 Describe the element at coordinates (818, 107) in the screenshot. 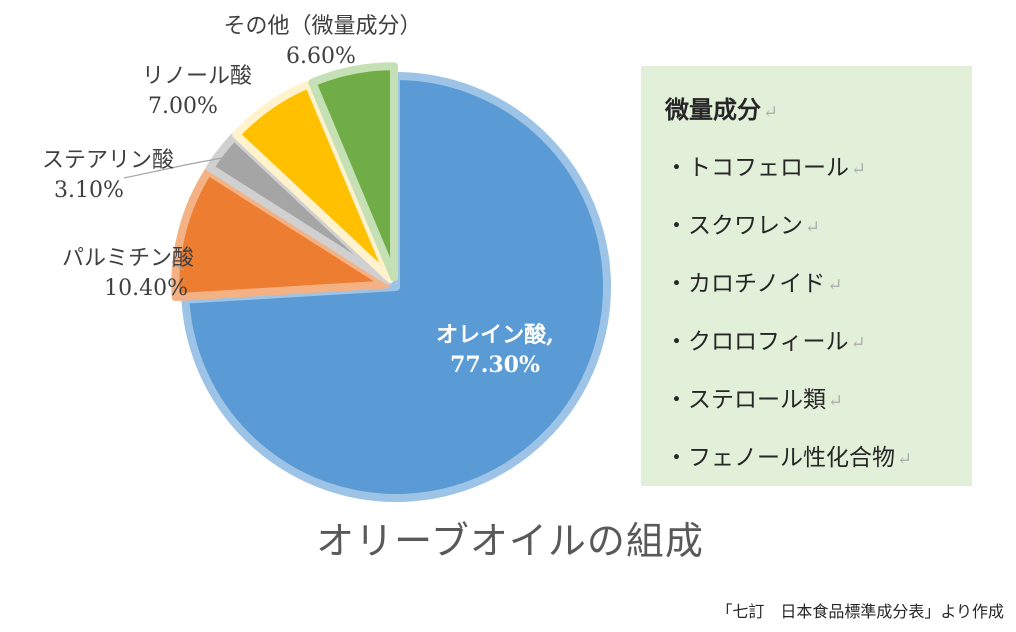

I see `minor-components-heading: 微量成分 ↵` at that location.